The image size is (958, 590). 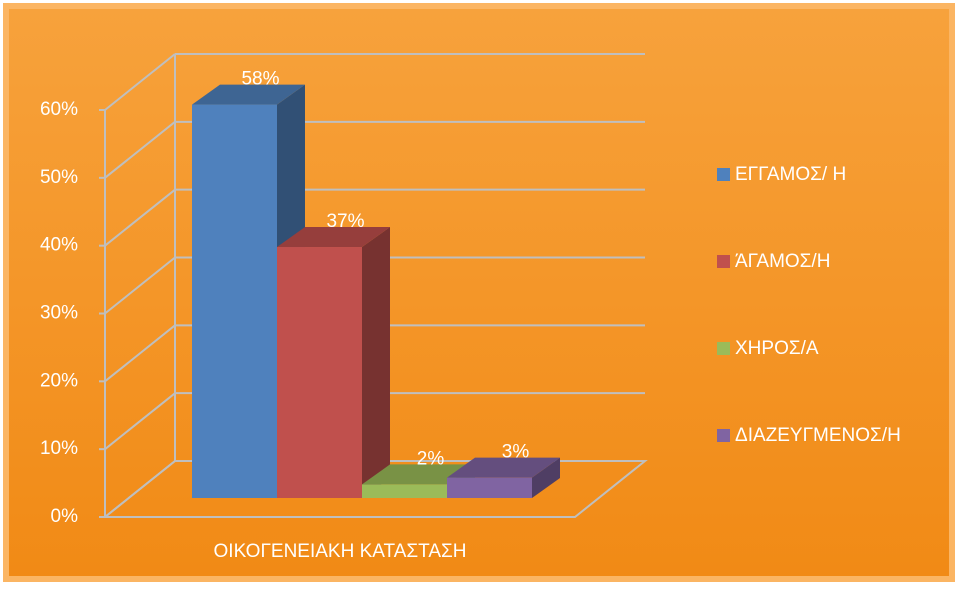 What do you see at coordinates (59, 109) in the screenshot?
I see `y-tick-label: 60%` at bounding box center [59, 109].